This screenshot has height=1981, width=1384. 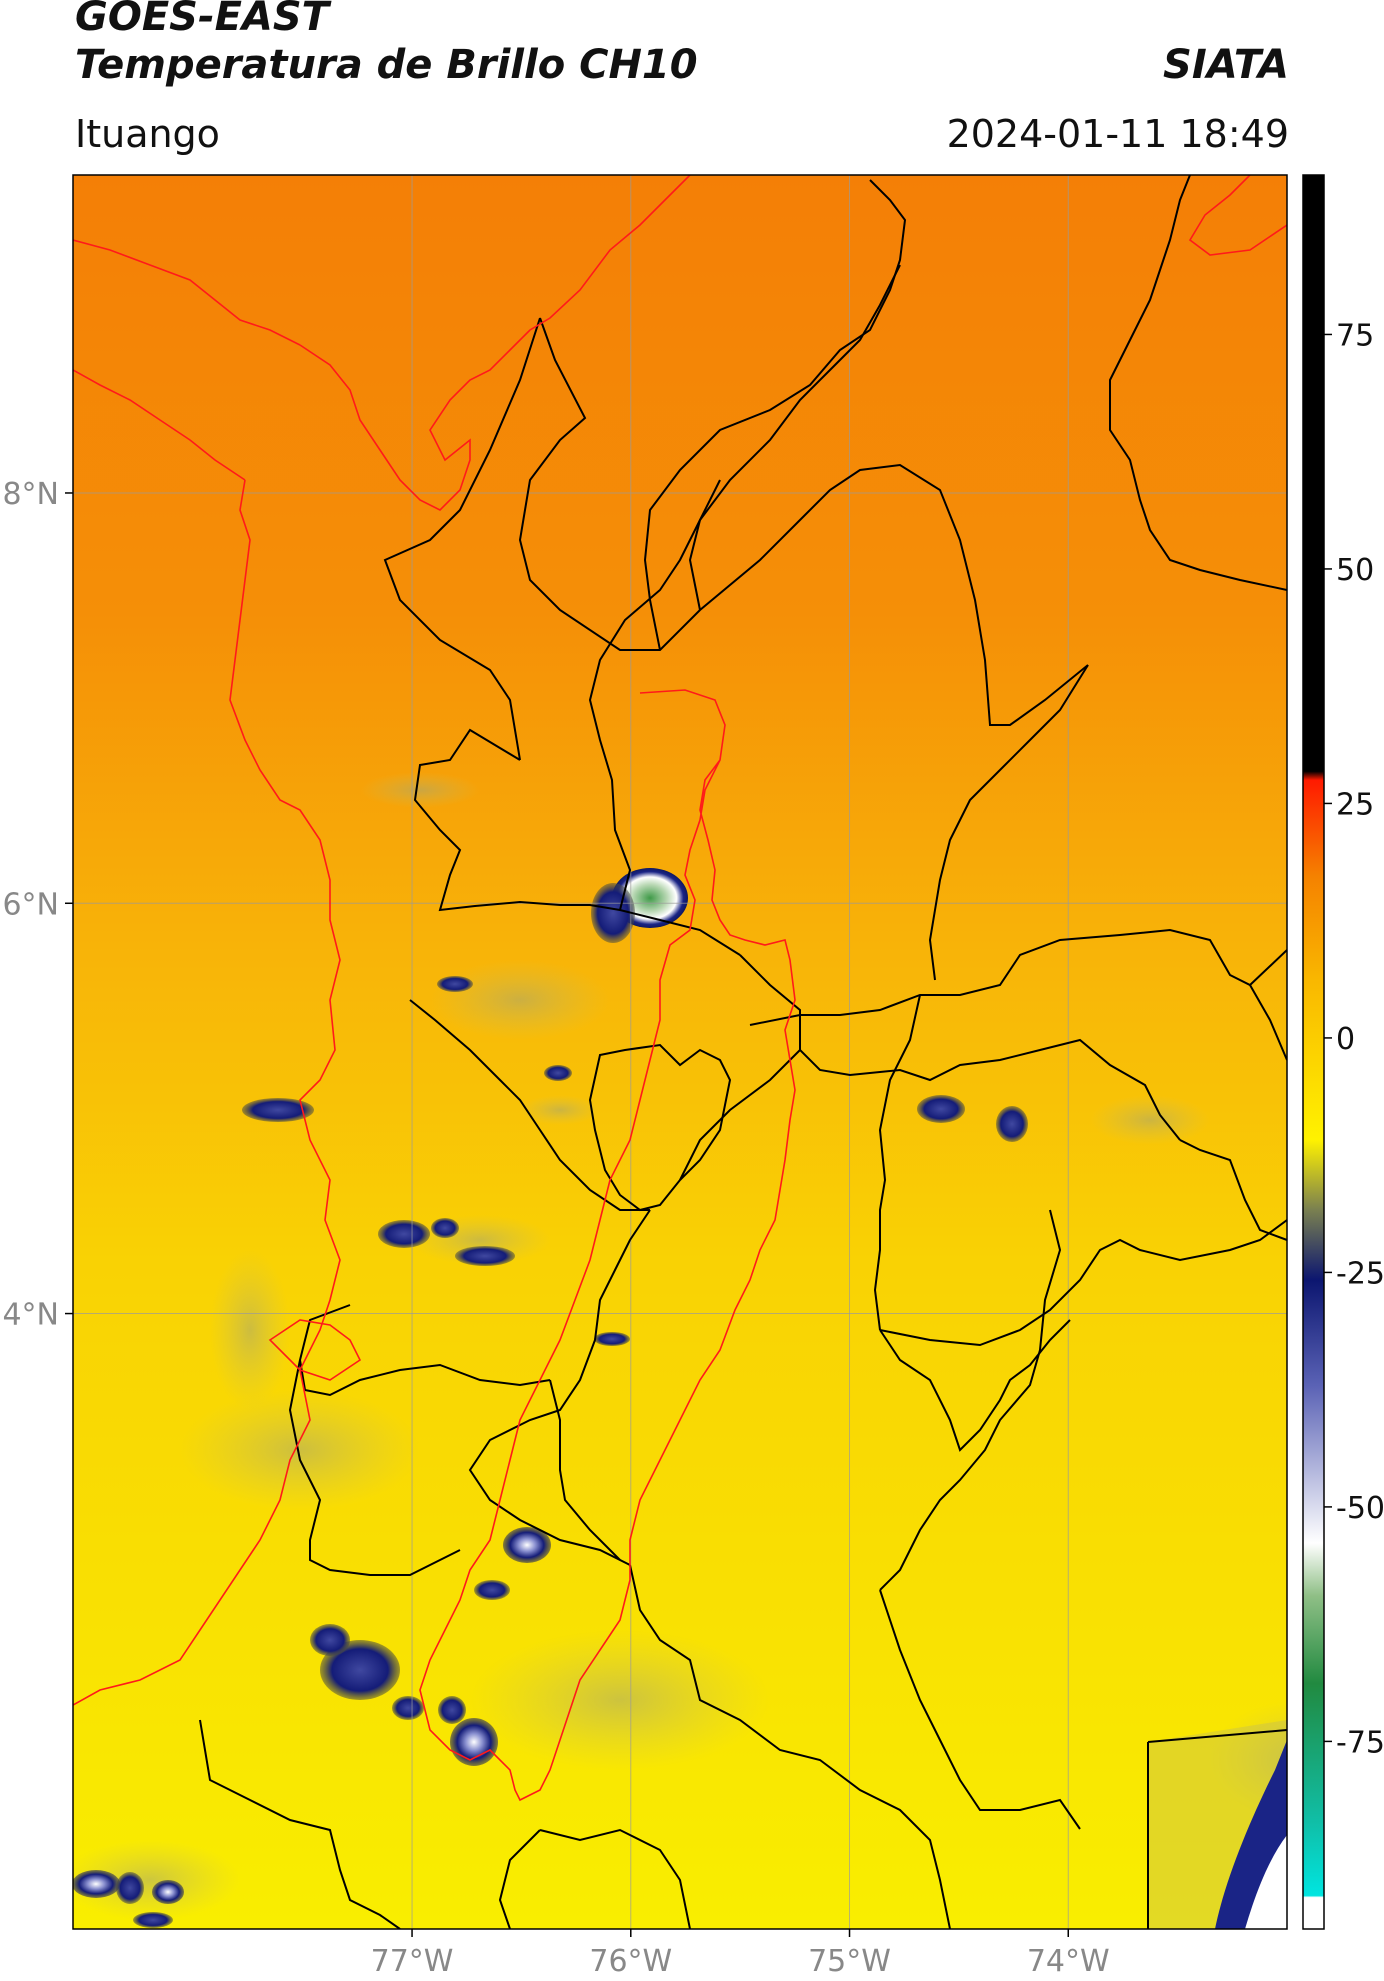 I want to click on organization-label: SIATA, so click(x=1226, y=65).